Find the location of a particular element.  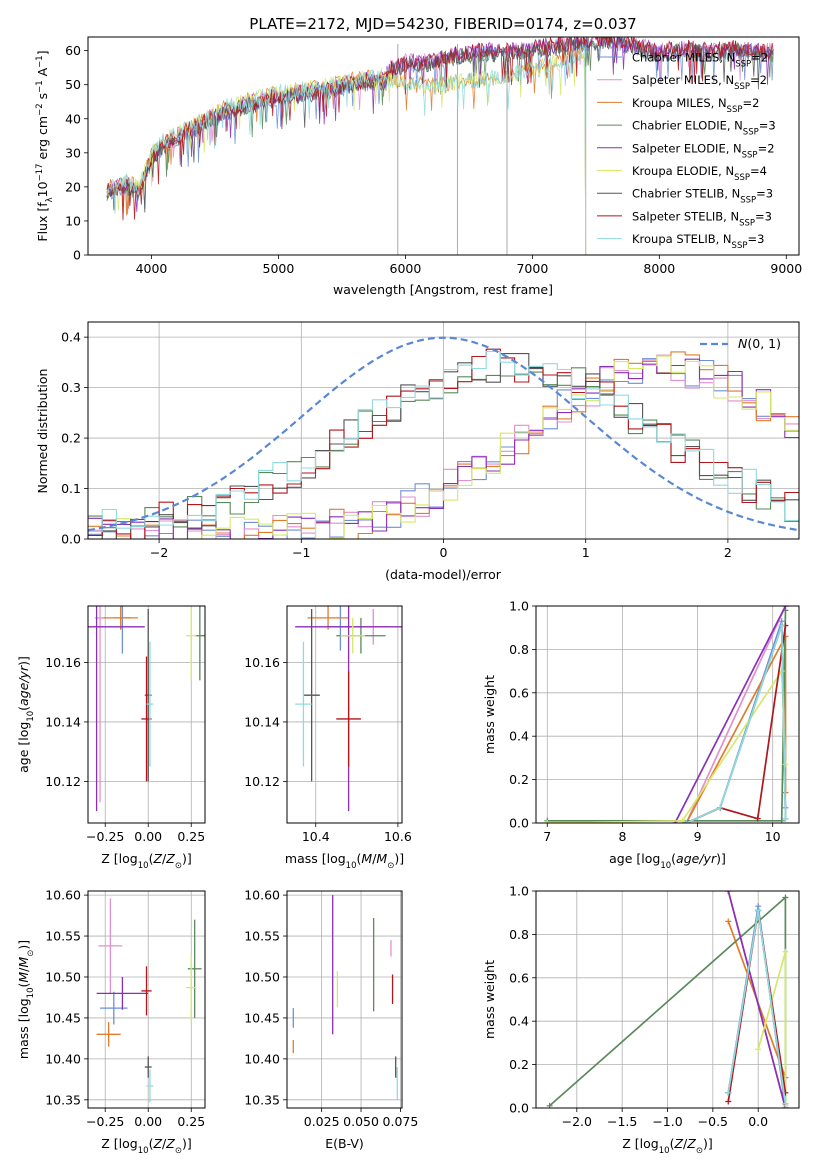

x-tick-label: 0.25 is located at coordinates (191, 836).